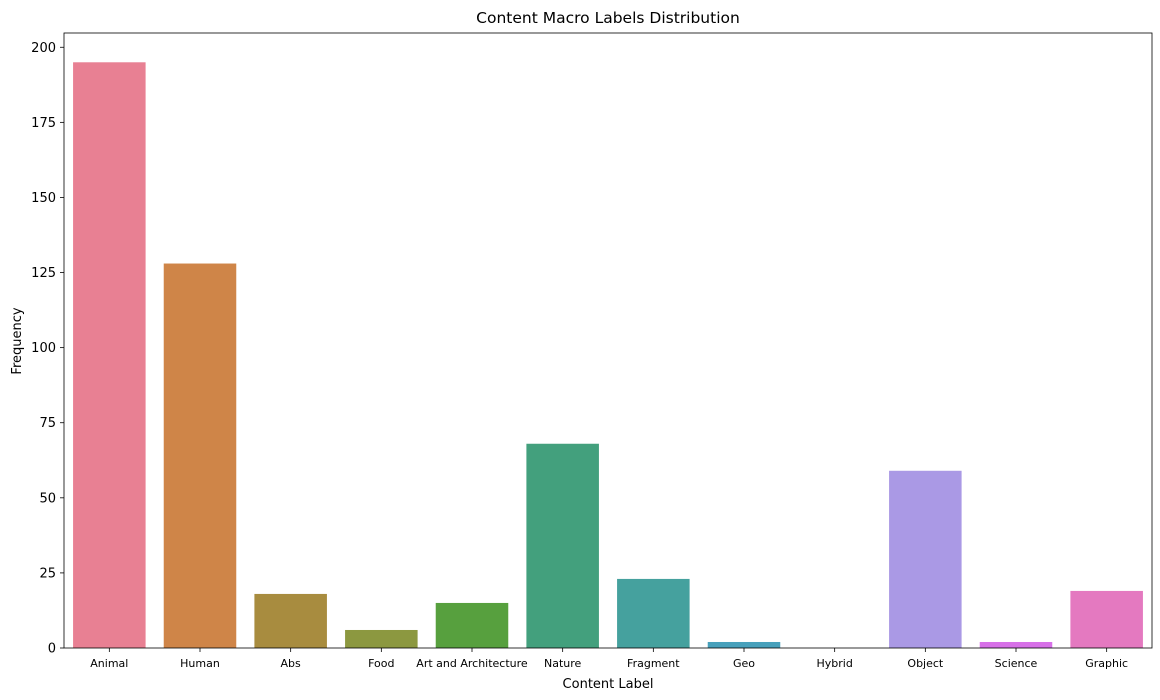 The width and height of the screenshot is (1160, 700). What do you see at coordinates (608, 18) in the screenshot?
I see `chart-title: Content Macro Labels Distribution` at bounding box center [608, 18].